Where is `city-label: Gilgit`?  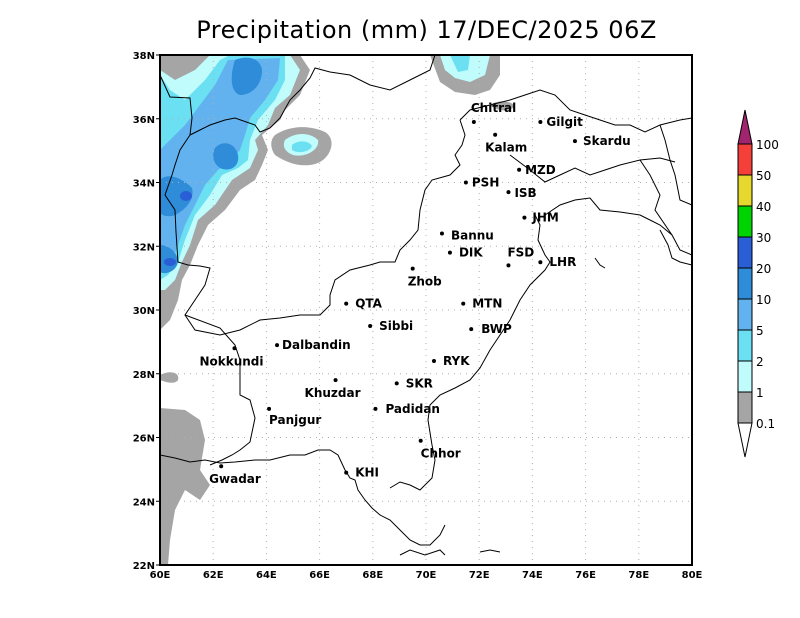
city-label: Gilgit is located at coordinates (564, 122).